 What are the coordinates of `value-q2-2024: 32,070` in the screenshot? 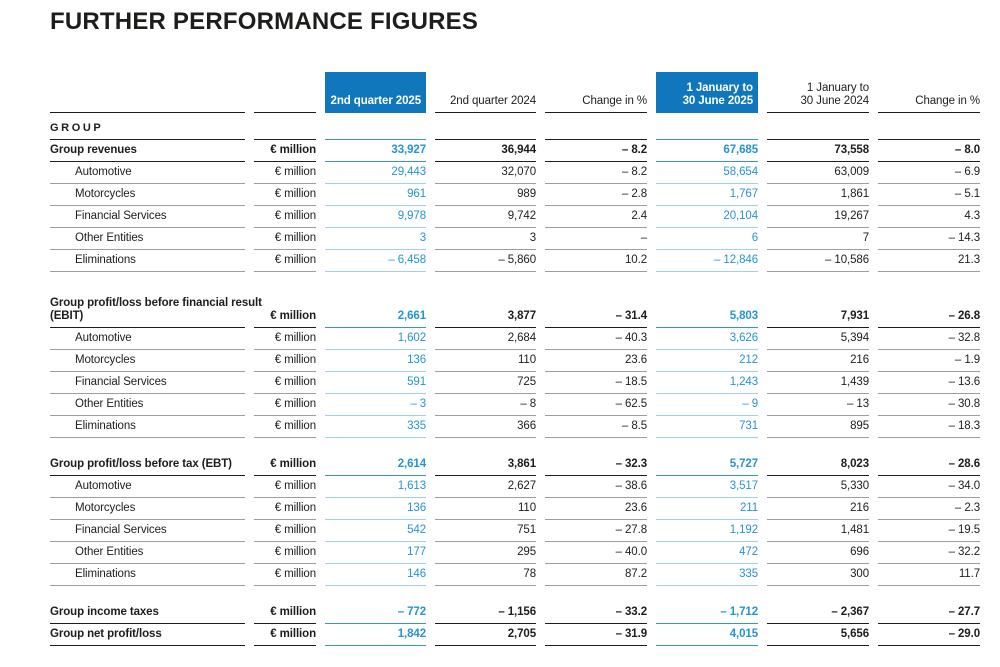 It's located at (485, 173).